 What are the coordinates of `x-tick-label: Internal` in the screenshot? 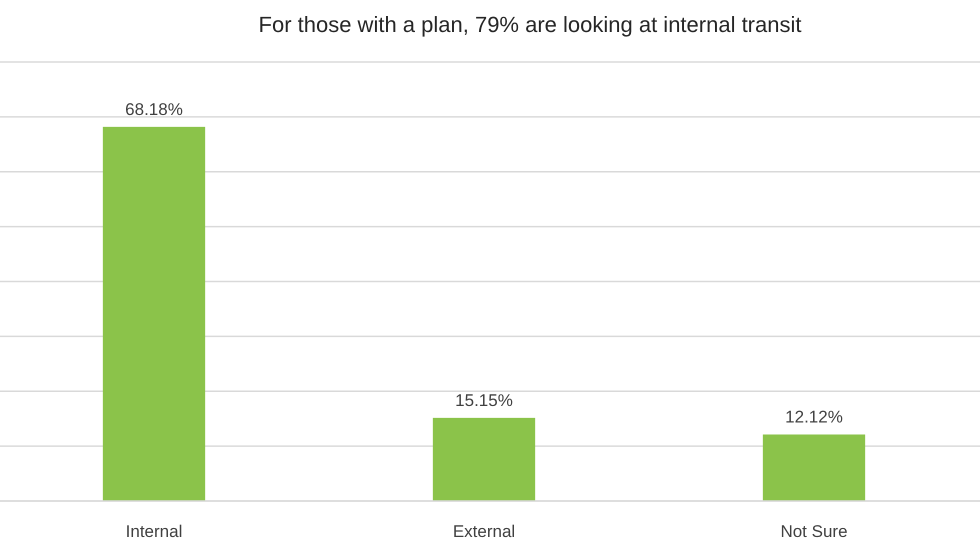 It's located at (154, 531).